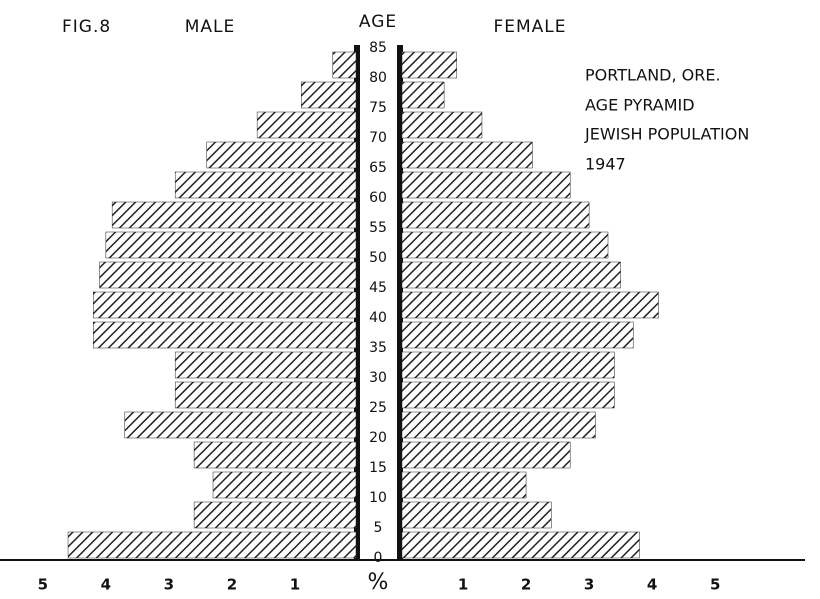 This screenshot has width=820, height=599. I want to click on x-axis-label: %, so click(378, 582).